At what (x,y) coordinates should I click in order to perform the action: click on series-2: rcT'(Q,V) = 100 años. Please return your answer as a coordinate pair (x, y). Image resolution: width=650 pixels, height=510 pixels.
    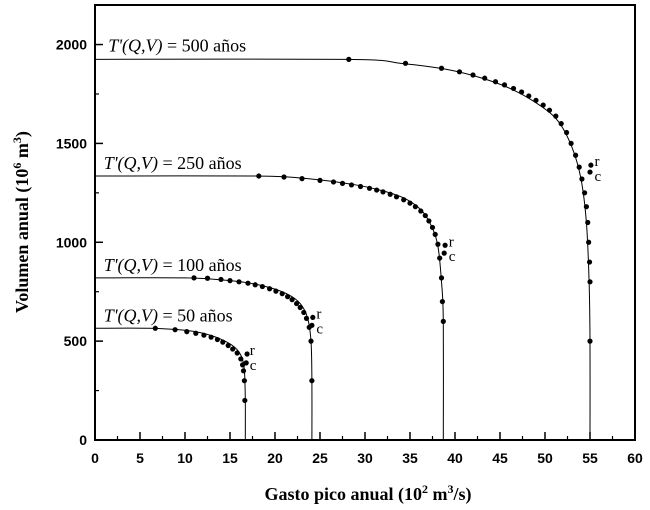
    Looking at the image, I should click on (208, 348).